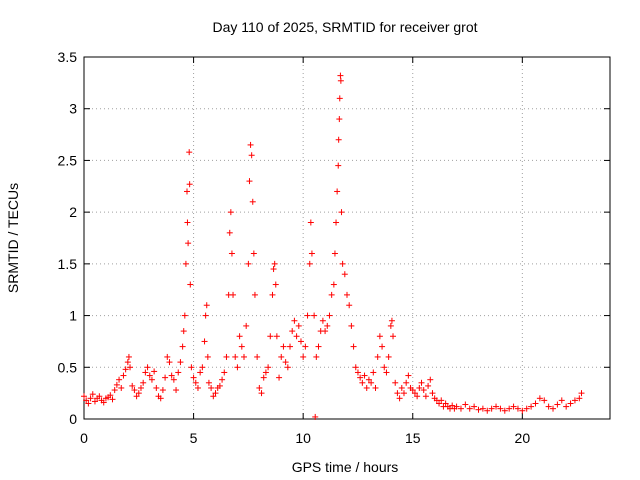 This screenshot has height=480, width=640. What do you see at coordinates (413, 438) in the screenshot?
I see `x-tick-label: 15` at bounding box center [413, 438].